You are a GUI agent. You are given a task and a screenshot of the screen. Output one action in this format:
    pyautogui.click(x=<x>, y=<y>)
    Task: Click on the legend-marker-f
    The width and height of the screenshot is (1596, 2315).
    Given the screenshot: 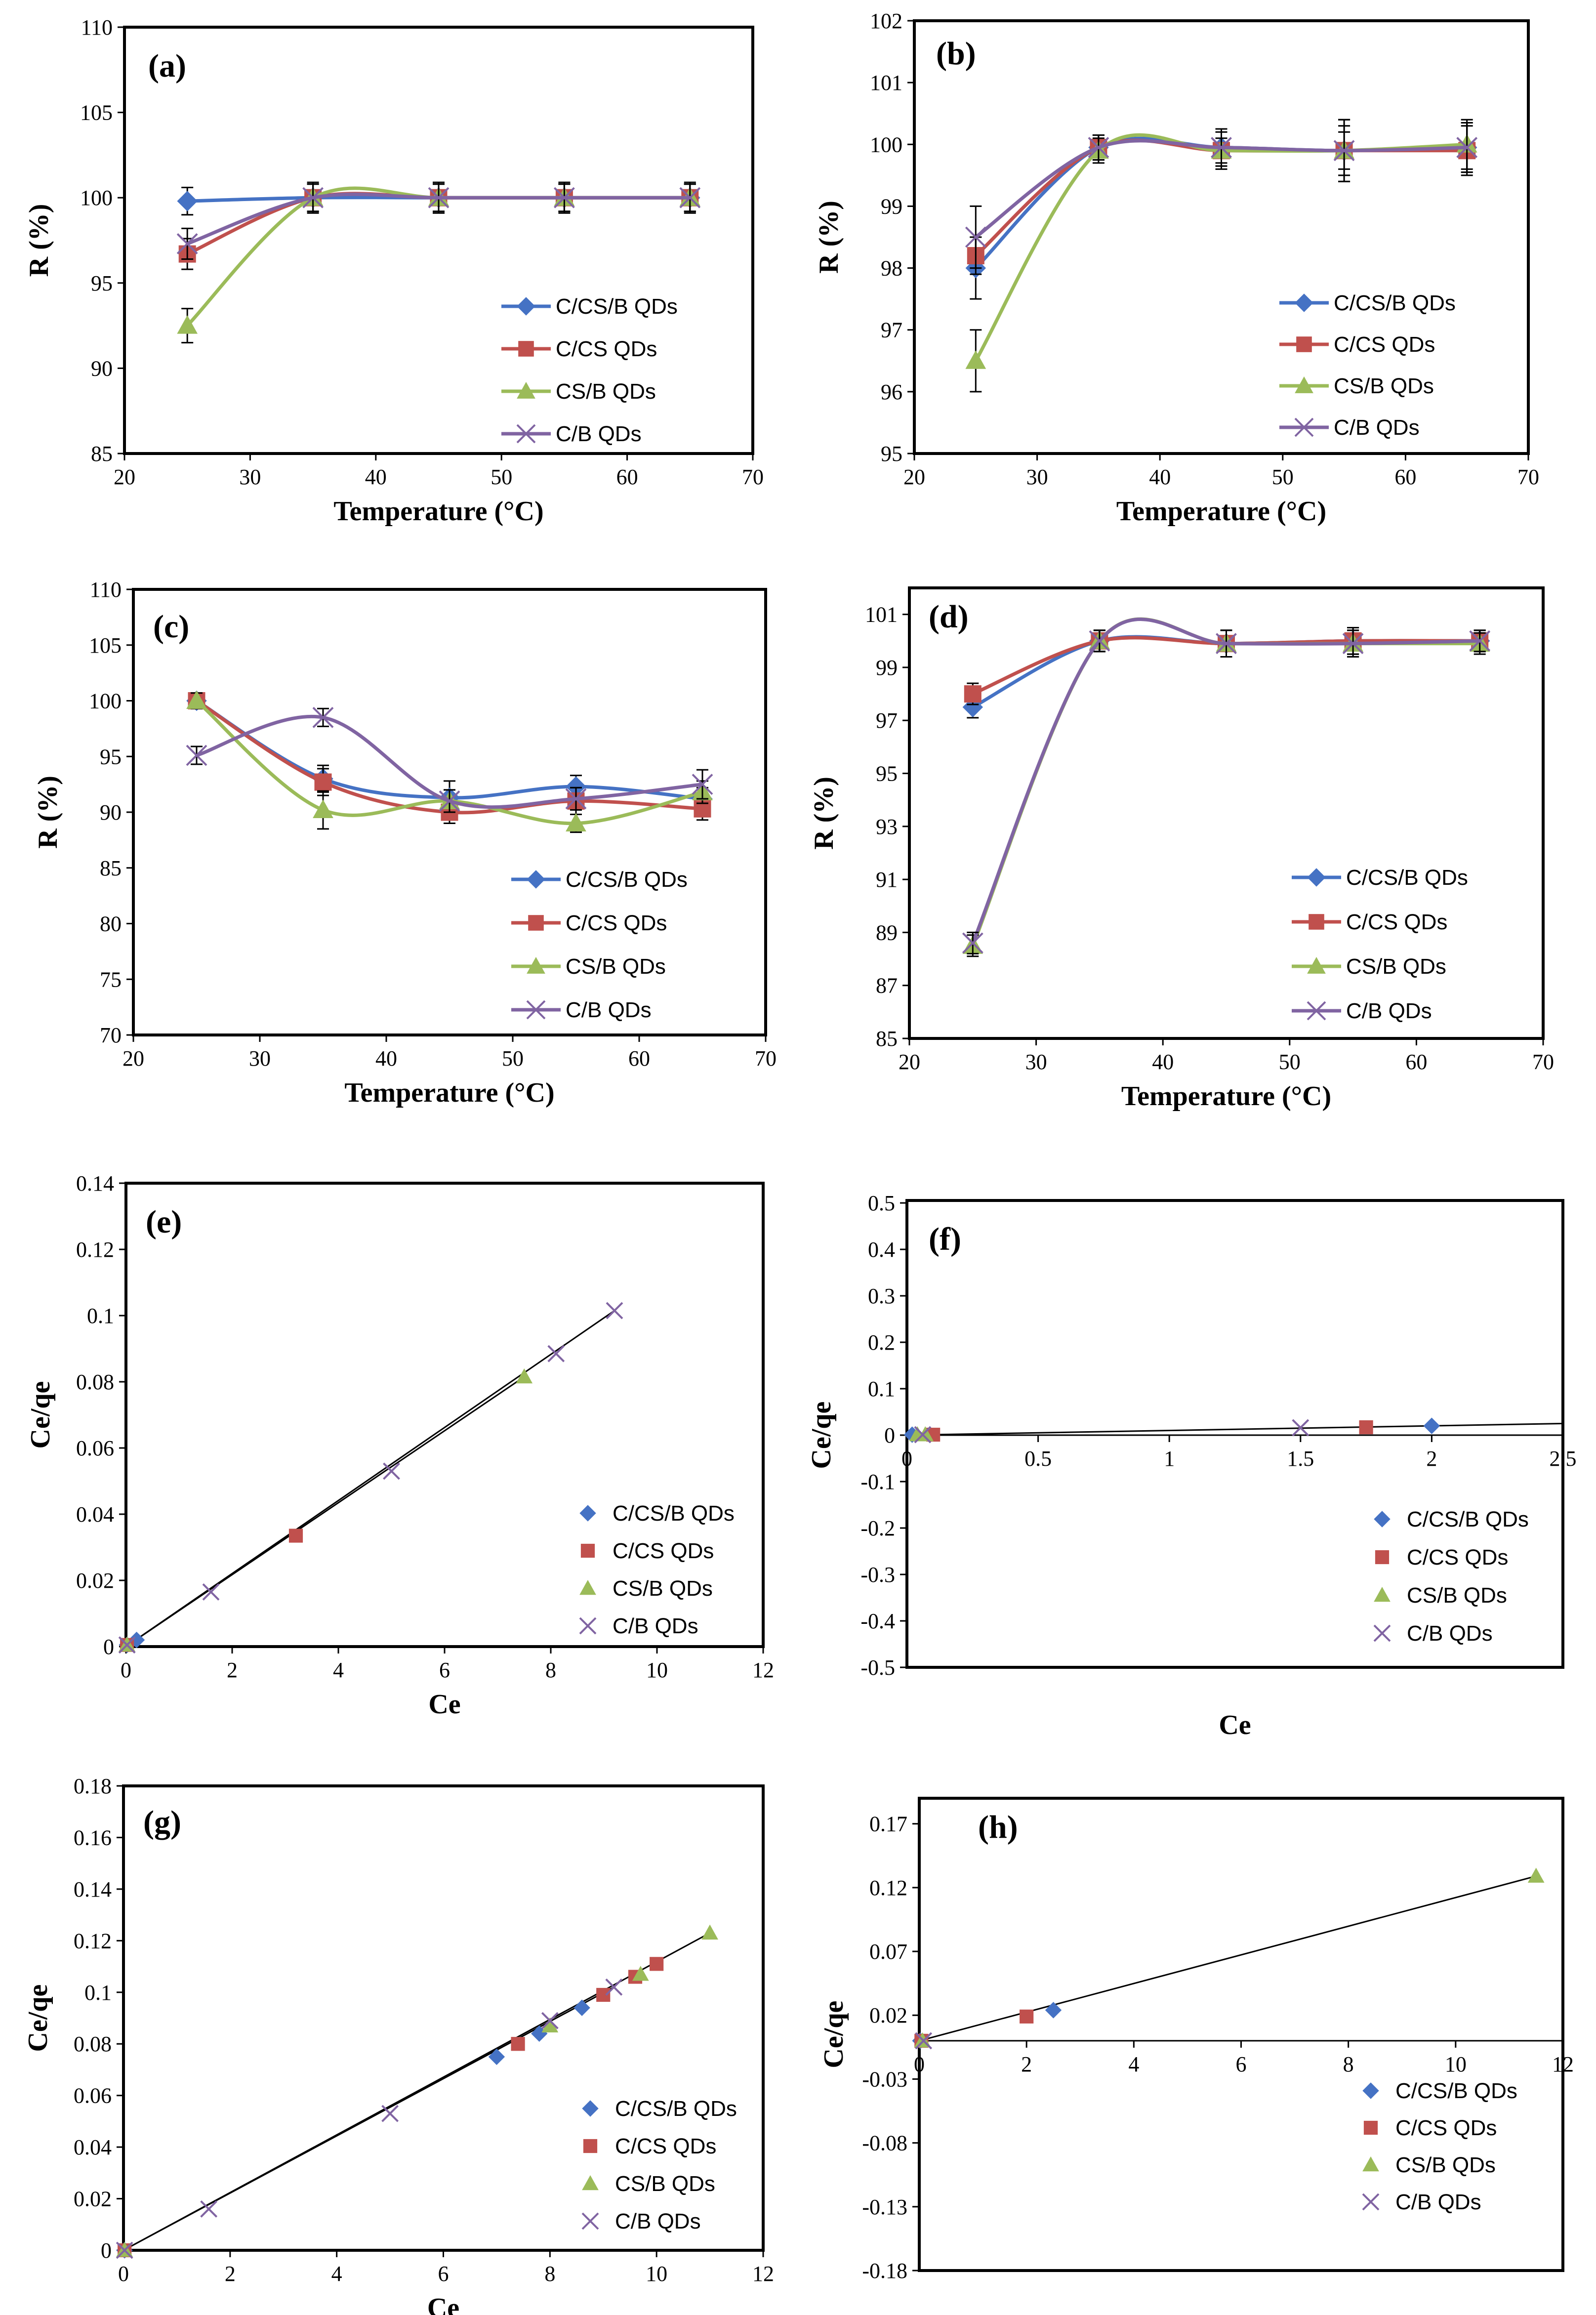 What is the action you would take?
    pyautogui.click(x=1382, y=1594)
    